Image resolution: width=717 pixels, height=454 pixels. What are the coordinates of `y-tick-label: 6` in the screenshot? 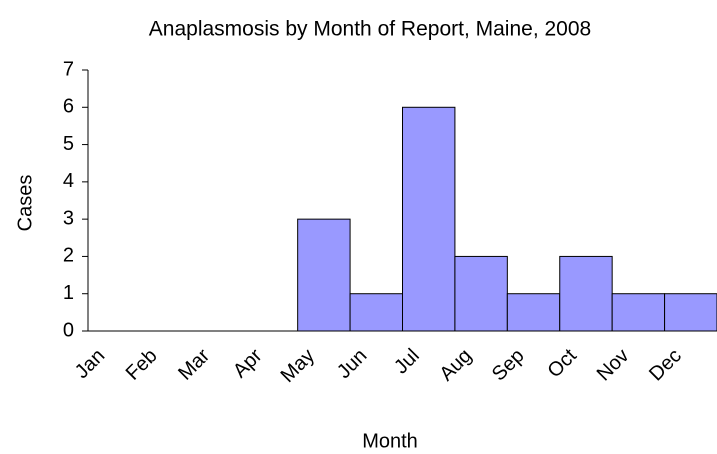 It's located at (68, 107).